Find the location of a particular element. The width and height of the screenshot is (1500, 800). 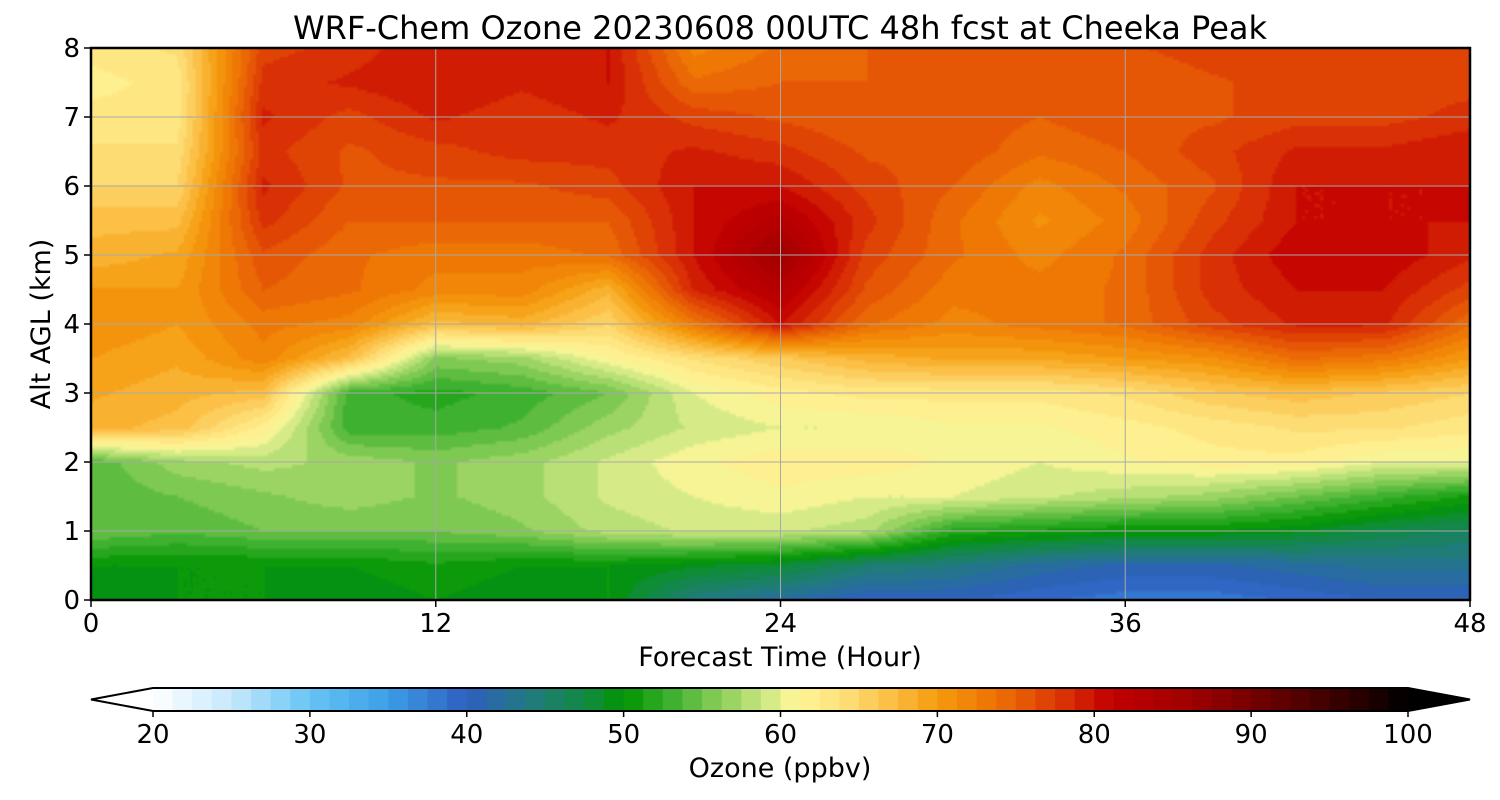

y-axis-ticks: 0 1 2 3 4 5 6 7 8 is located at coordinates (77, 325).